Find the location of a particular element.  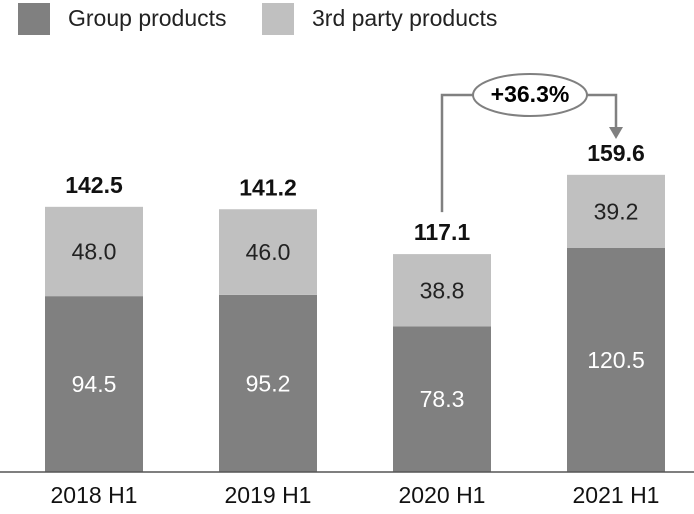

growth-arrow is located at coordinates (531, 153).